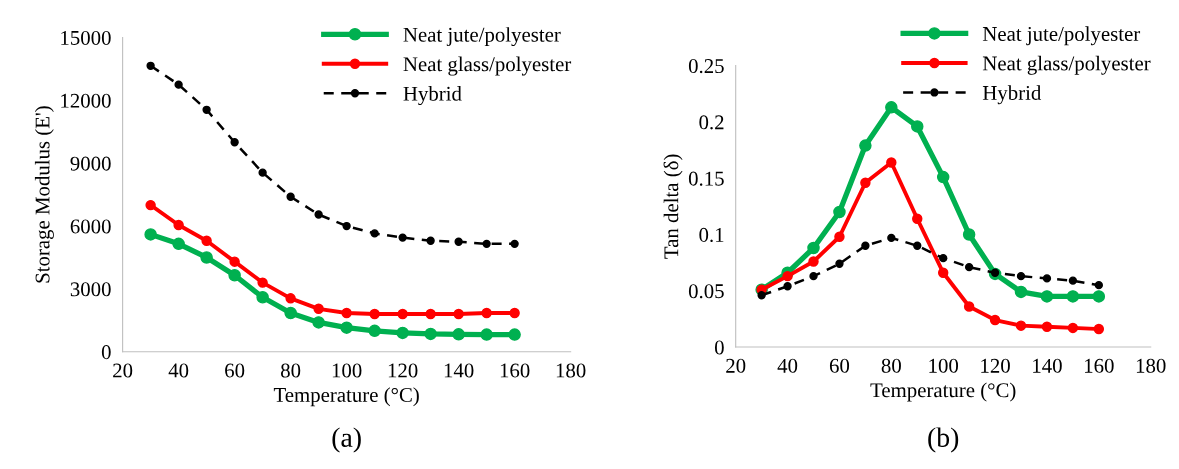 The image size is (1179, 469). What do you see at coordinates (44, 194) in the screenshot?
I see `y-axis-title: Storage Modulus (E')` at bounding box center [44, 194].